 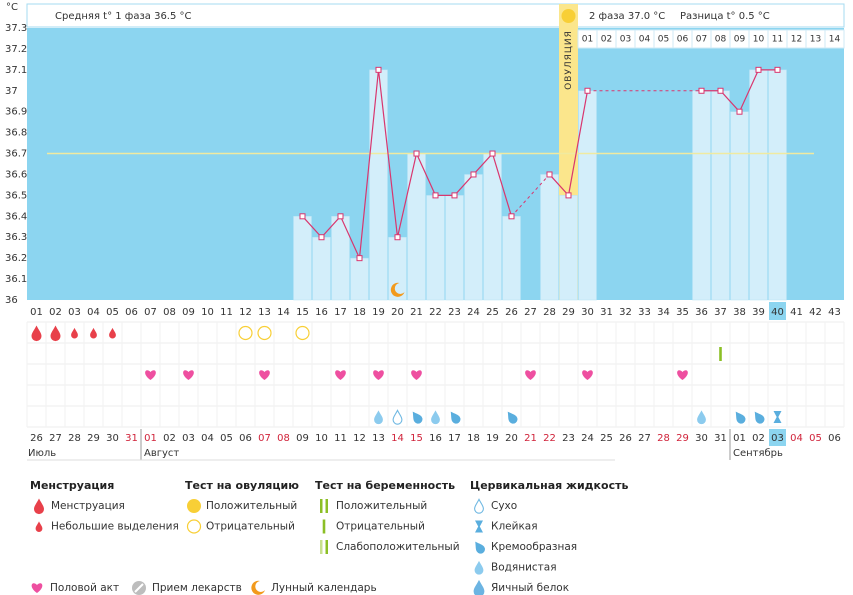 I want to click on cycle-day: 04, so click(x=93, y=312).